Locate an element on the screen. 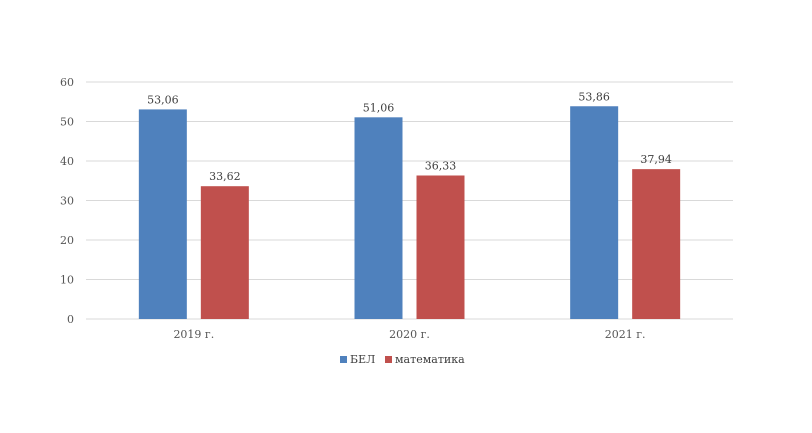 This screenshot has width=812, height=433. x-tick-label: 2020 г. is located at coordinates (409, 334).